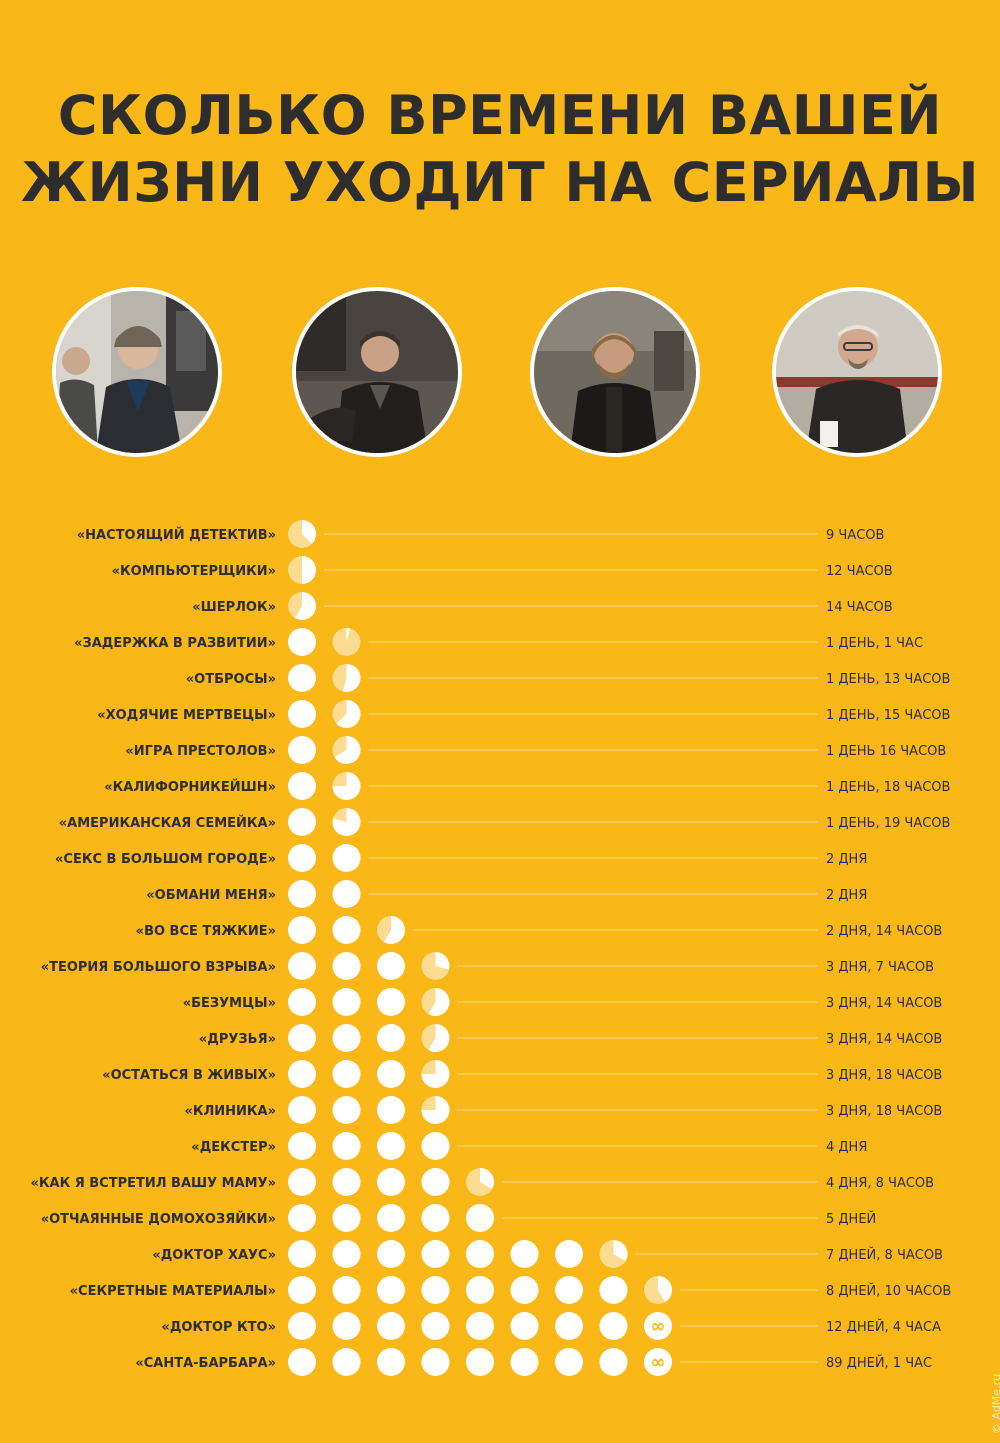  I want to click on watermark: © AdMe.ru, so click(995, 1403).